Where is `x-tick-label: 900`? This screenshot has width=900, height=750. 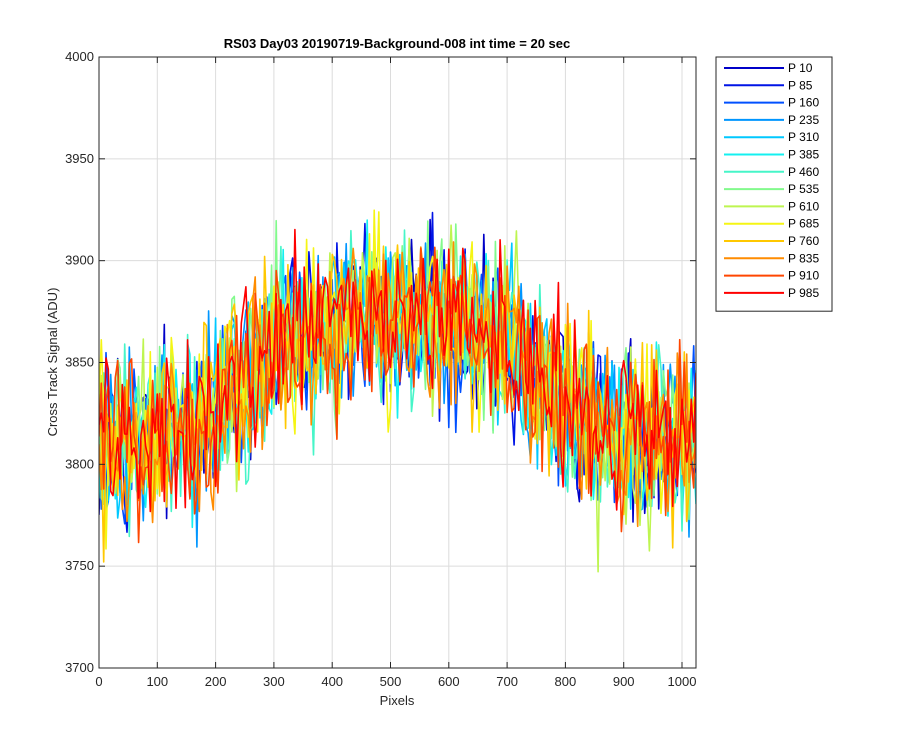 x-tick-label: 900 is located at coordinates (624, 681).